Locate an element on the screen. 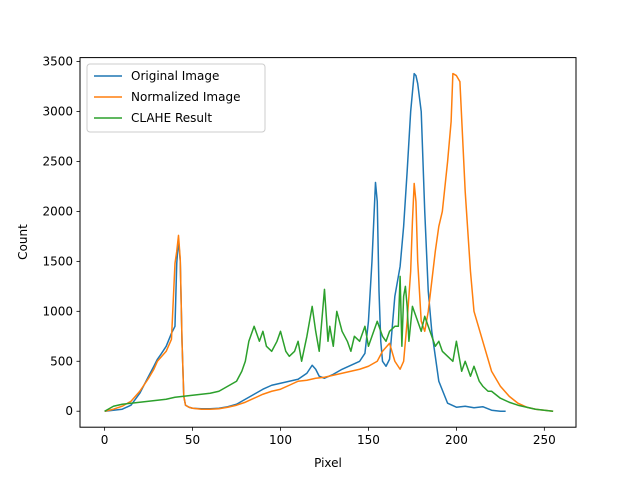 The image size is (640, 480). y-tick-label: 2000 is located at coordinates (57, 211).